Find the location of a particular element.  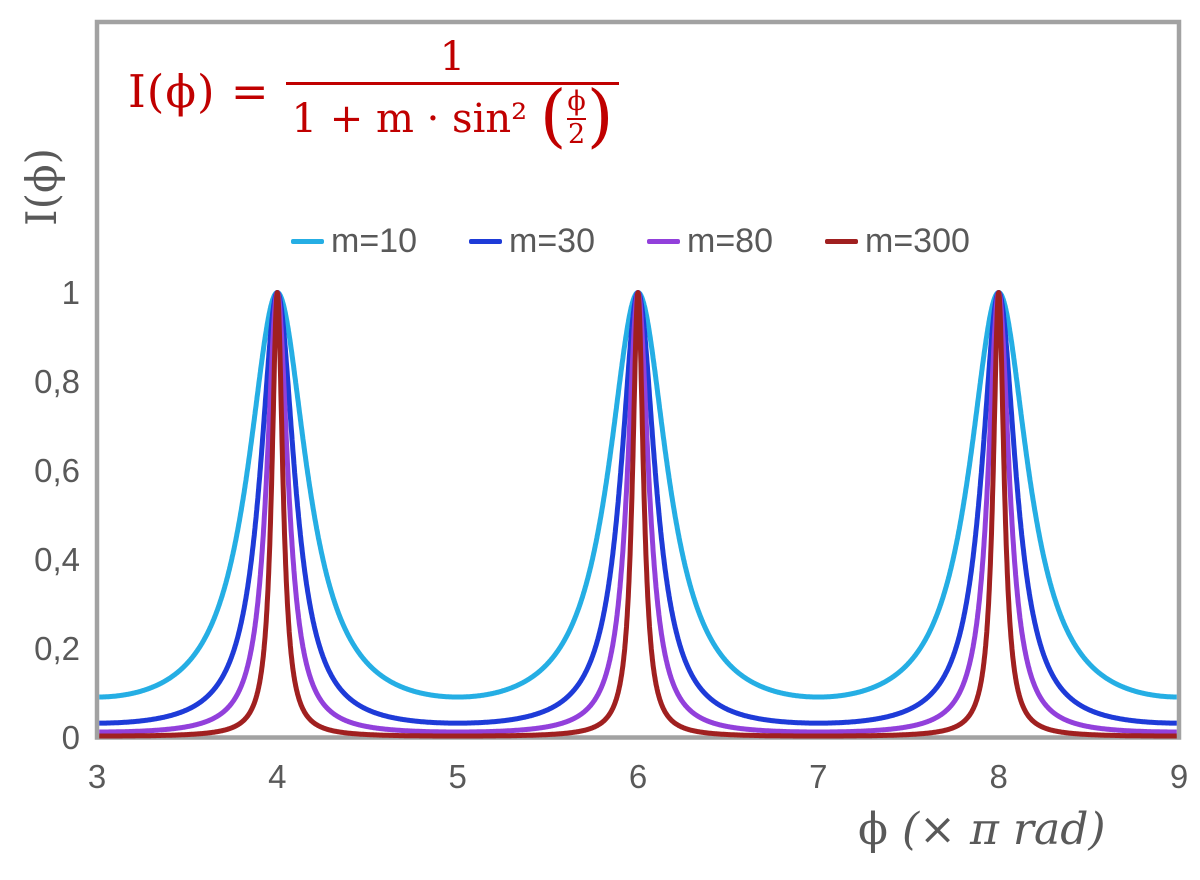

x-axis-title-unit: (× π rad) is located at coordinates (1004, 829).